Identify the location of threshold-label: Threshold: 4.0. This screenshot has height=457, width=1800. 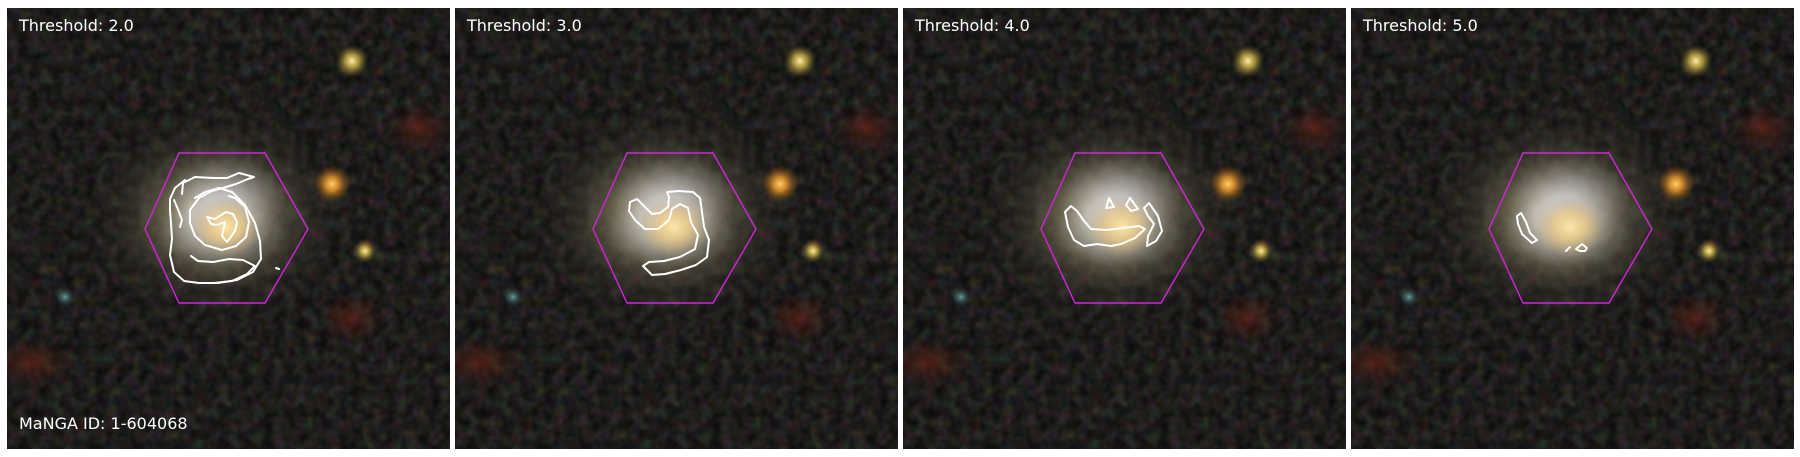
(972, 25).